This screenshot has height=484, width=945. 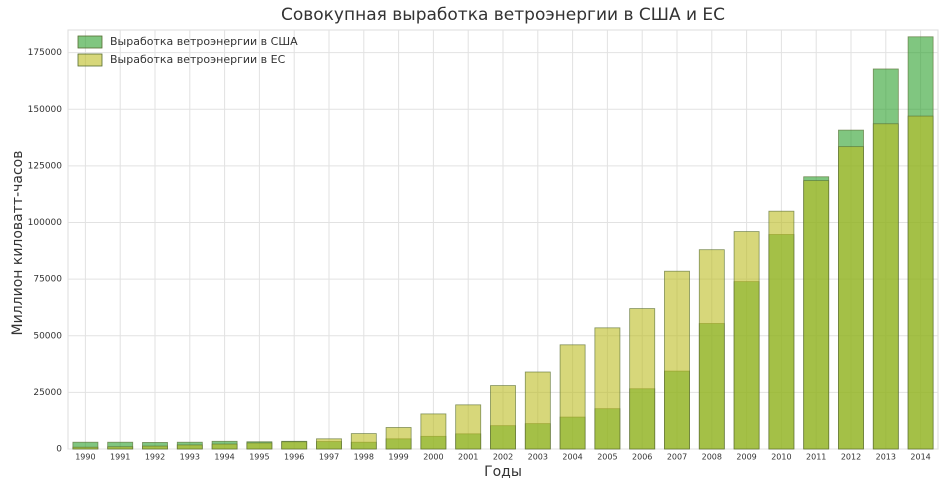 I want to click on x-tick-label: 2009, so click(x=746, y=457).